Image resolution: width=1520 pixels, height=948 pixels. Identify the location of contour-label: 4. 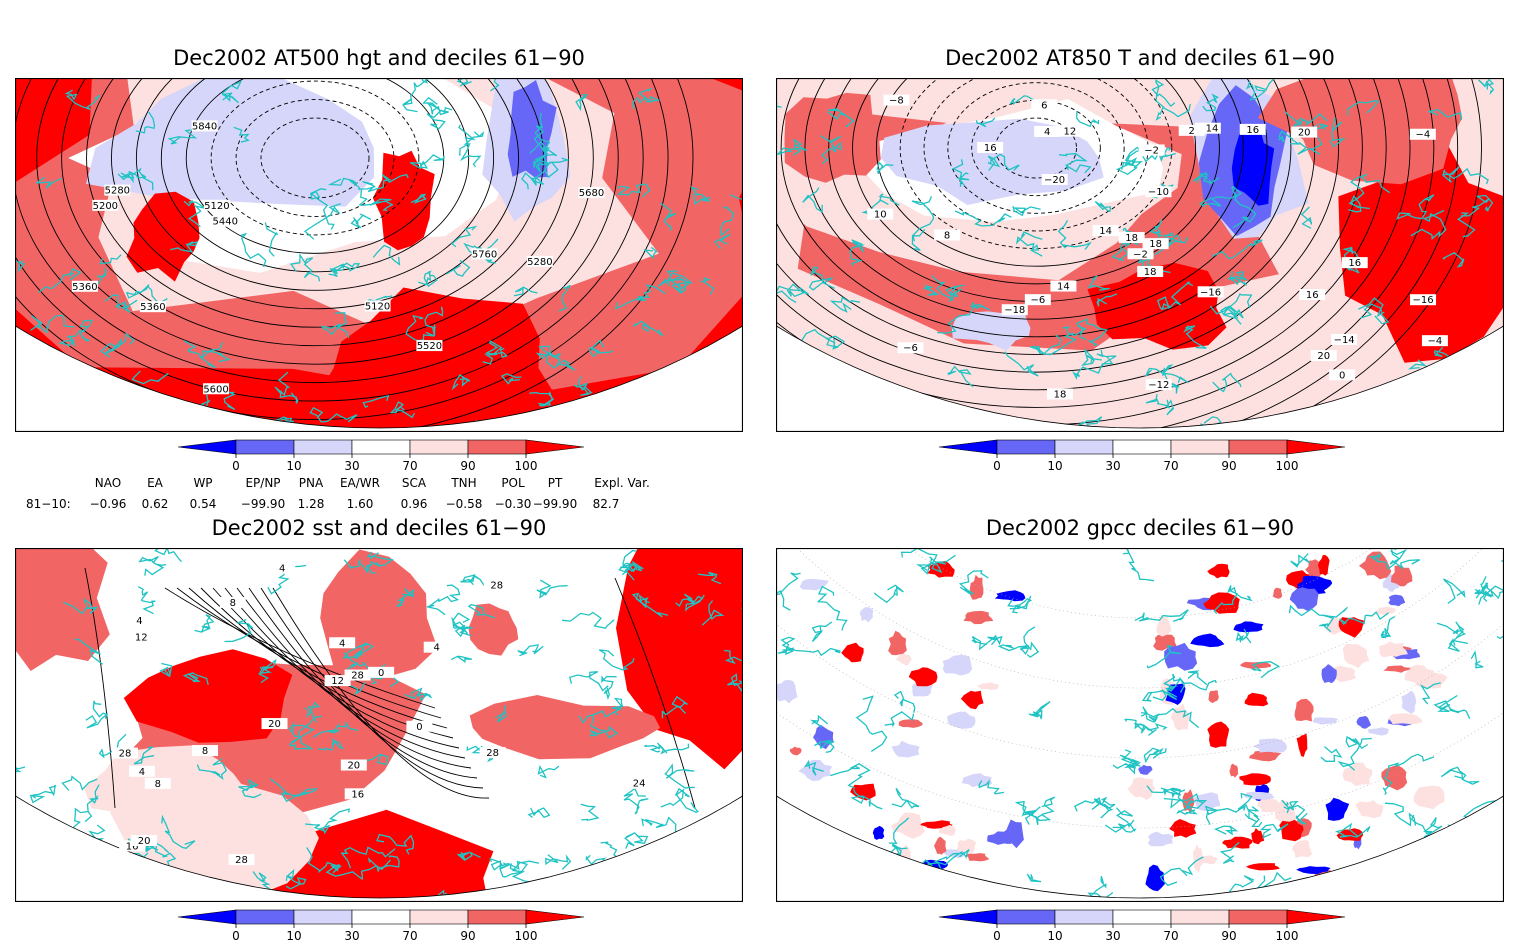
(142, 772).